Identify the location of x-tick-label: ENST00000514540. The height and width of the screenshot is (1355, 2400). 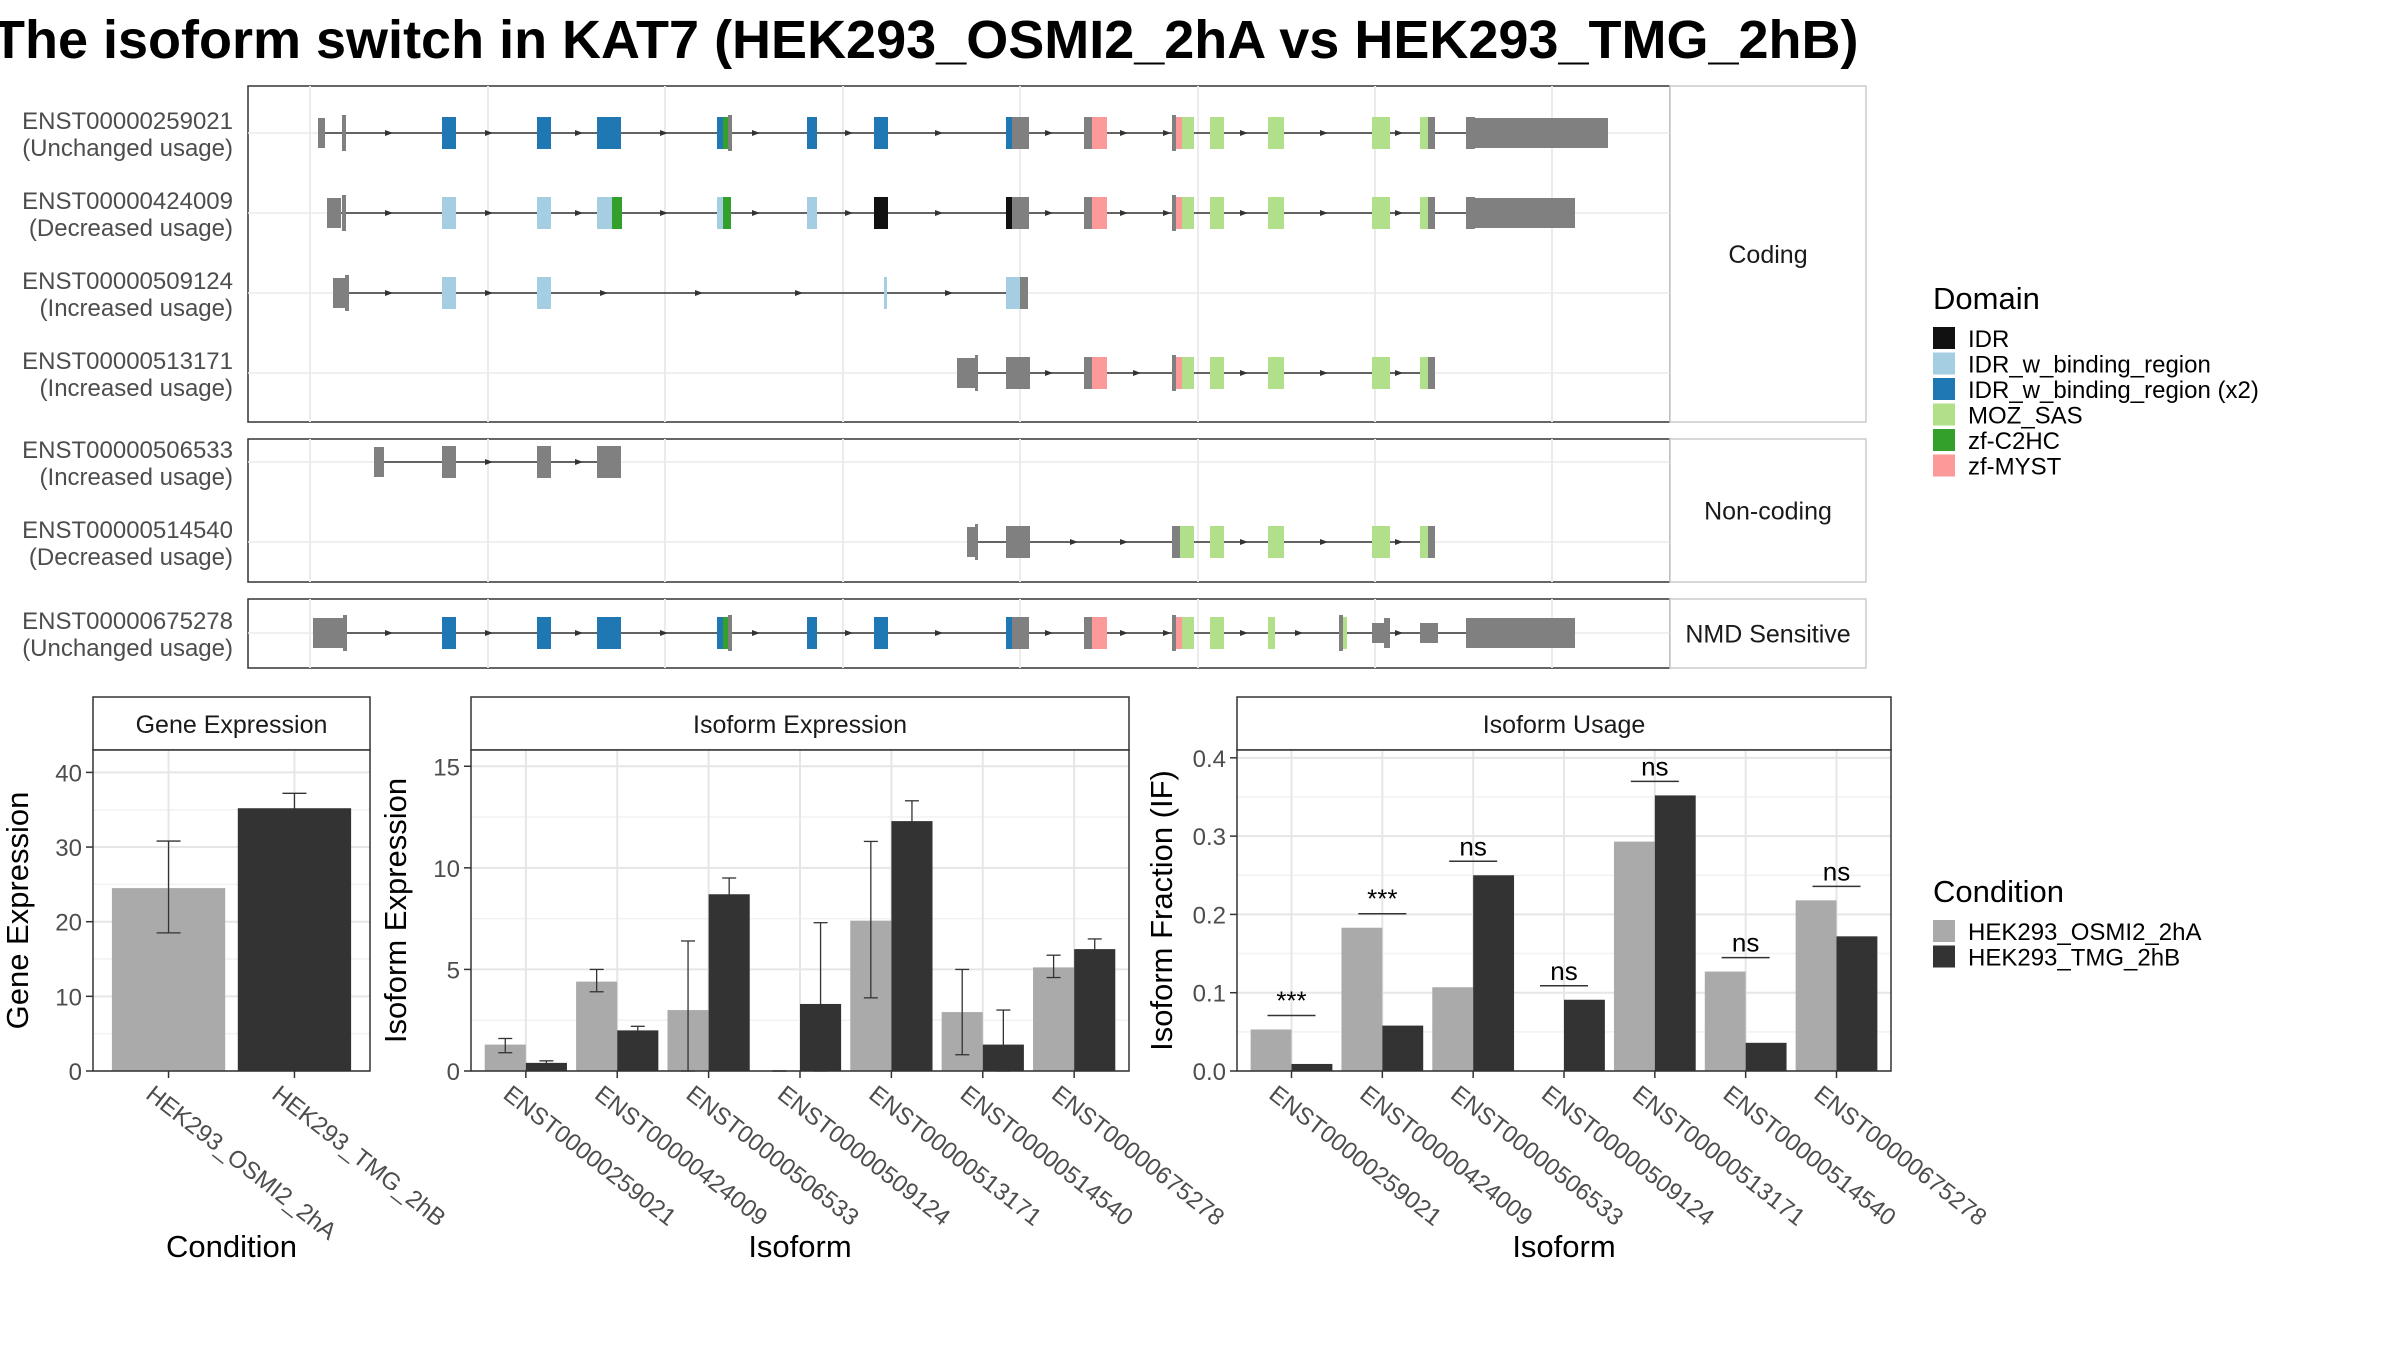
(1046, 1155).